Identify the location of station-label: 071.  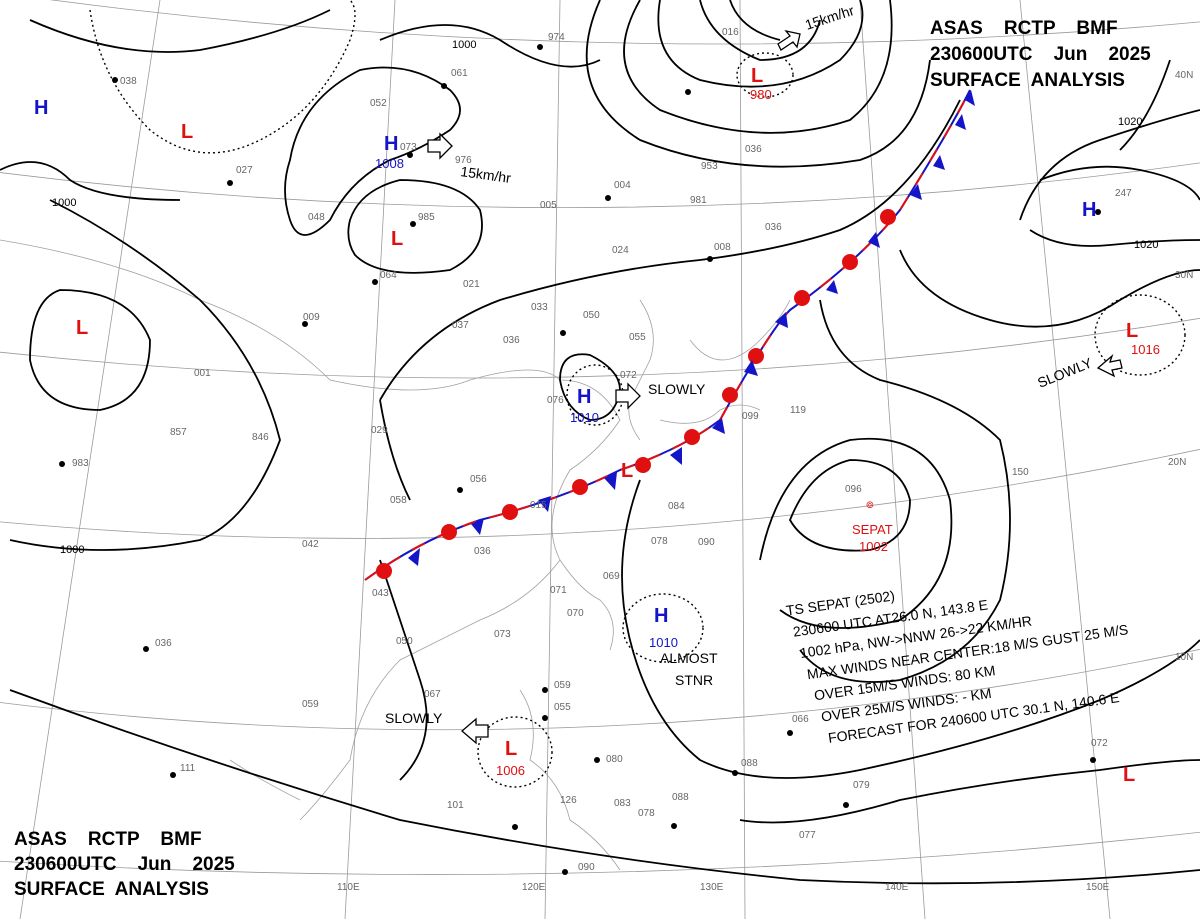
(558, 590).